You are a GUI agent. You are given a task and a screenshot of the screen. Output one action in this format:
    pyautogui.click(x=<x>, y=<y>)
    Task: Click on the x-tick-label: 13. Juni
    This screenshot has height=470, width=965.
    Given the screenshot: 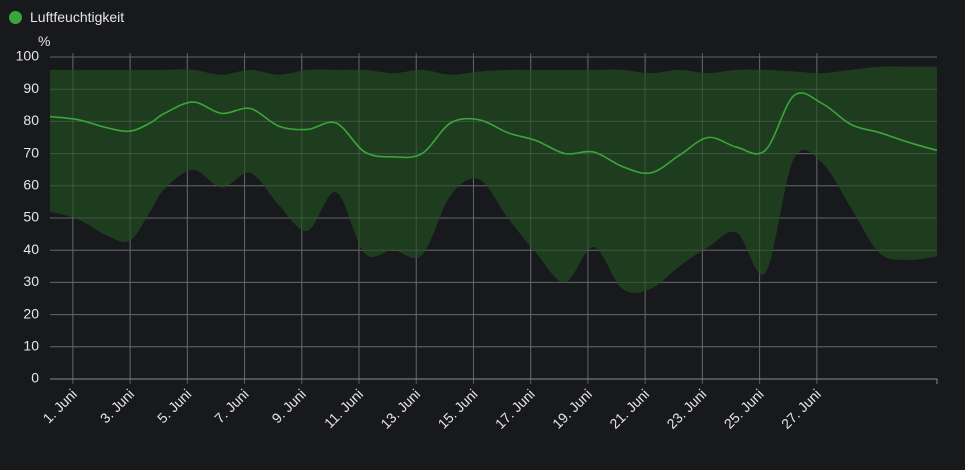 What is the action you would take?
    pyautogui.click(x=400, y=409)
    